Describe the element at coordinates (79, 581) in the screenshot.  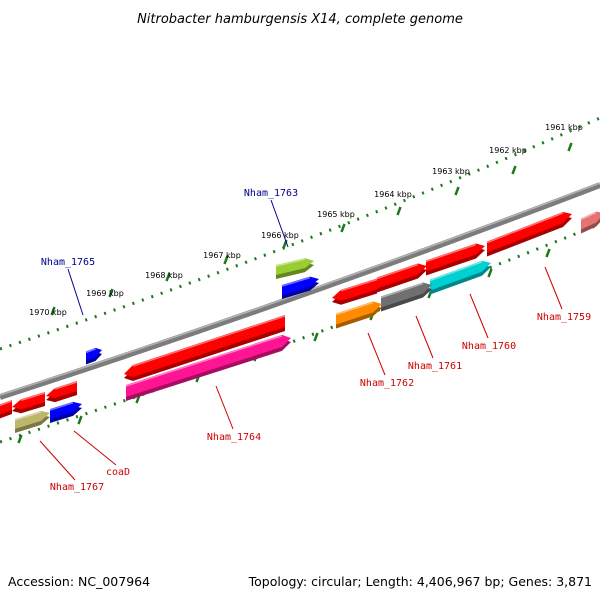
I see `accession-text: Accession: NC_007964` at that location.